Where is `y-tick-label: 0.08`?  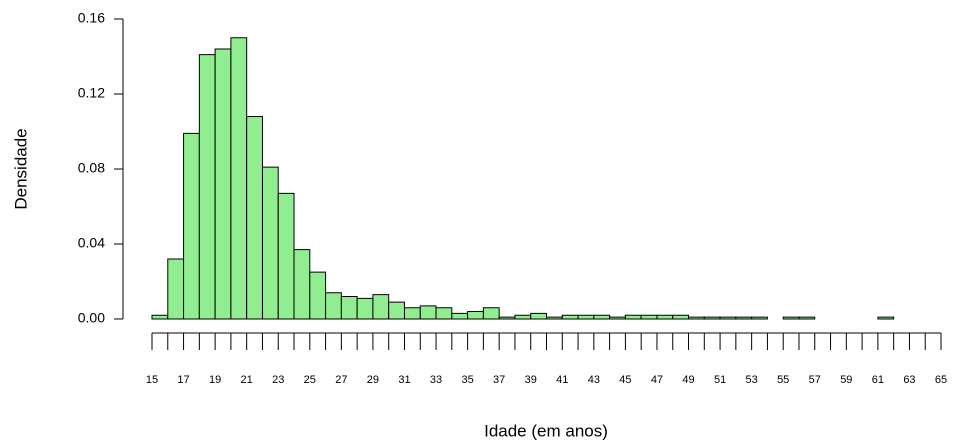 y-tick-label: 0.08 is located at coordinates (91, 168).